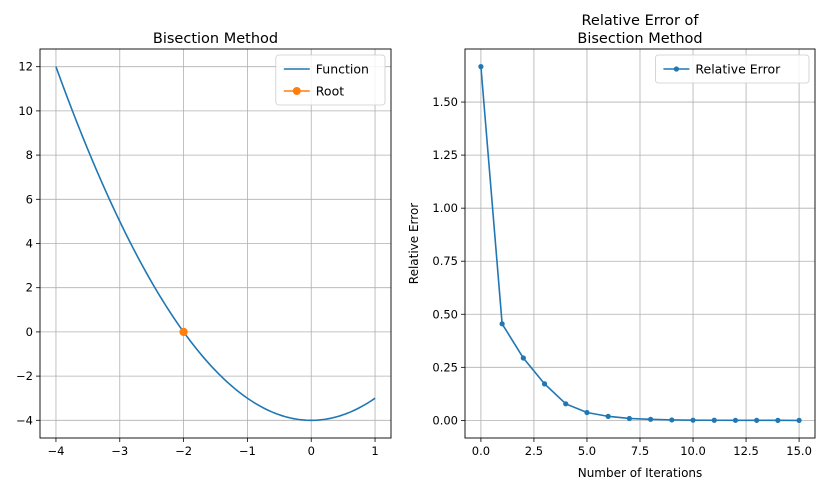  I want to click on x-tick-label: 1, so click(374, 451).